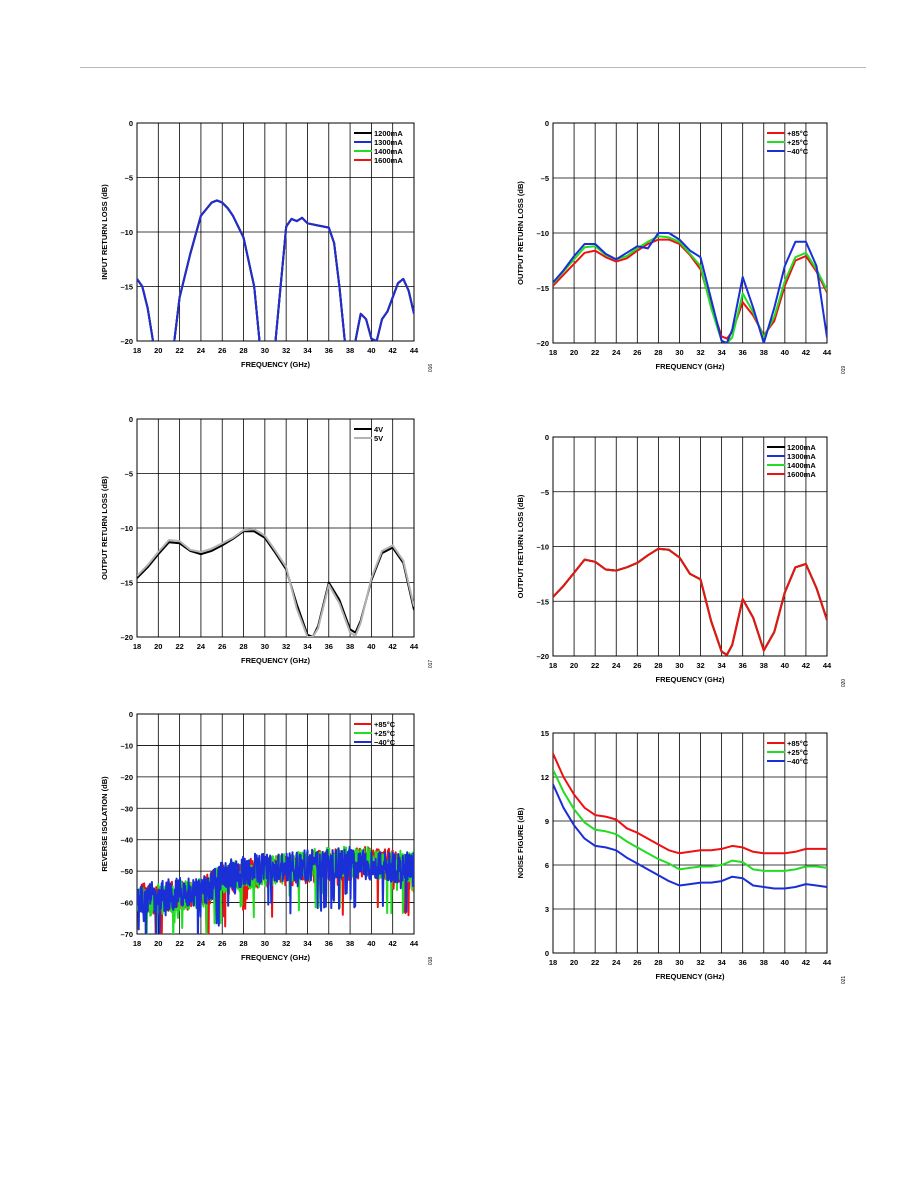  I want to click on figure-number: 020, so click(844, 683).